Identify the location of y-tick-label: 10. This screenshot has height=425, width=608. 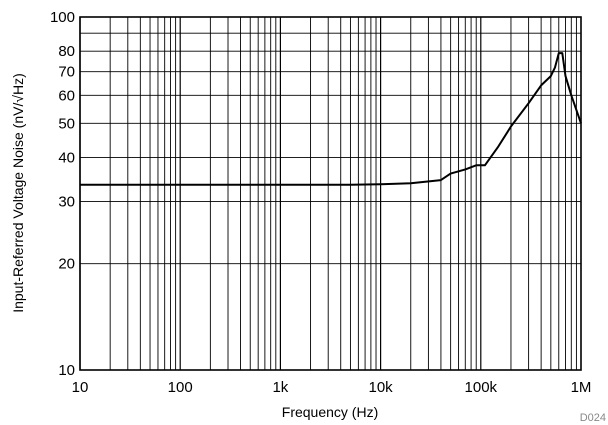
(66, 370).